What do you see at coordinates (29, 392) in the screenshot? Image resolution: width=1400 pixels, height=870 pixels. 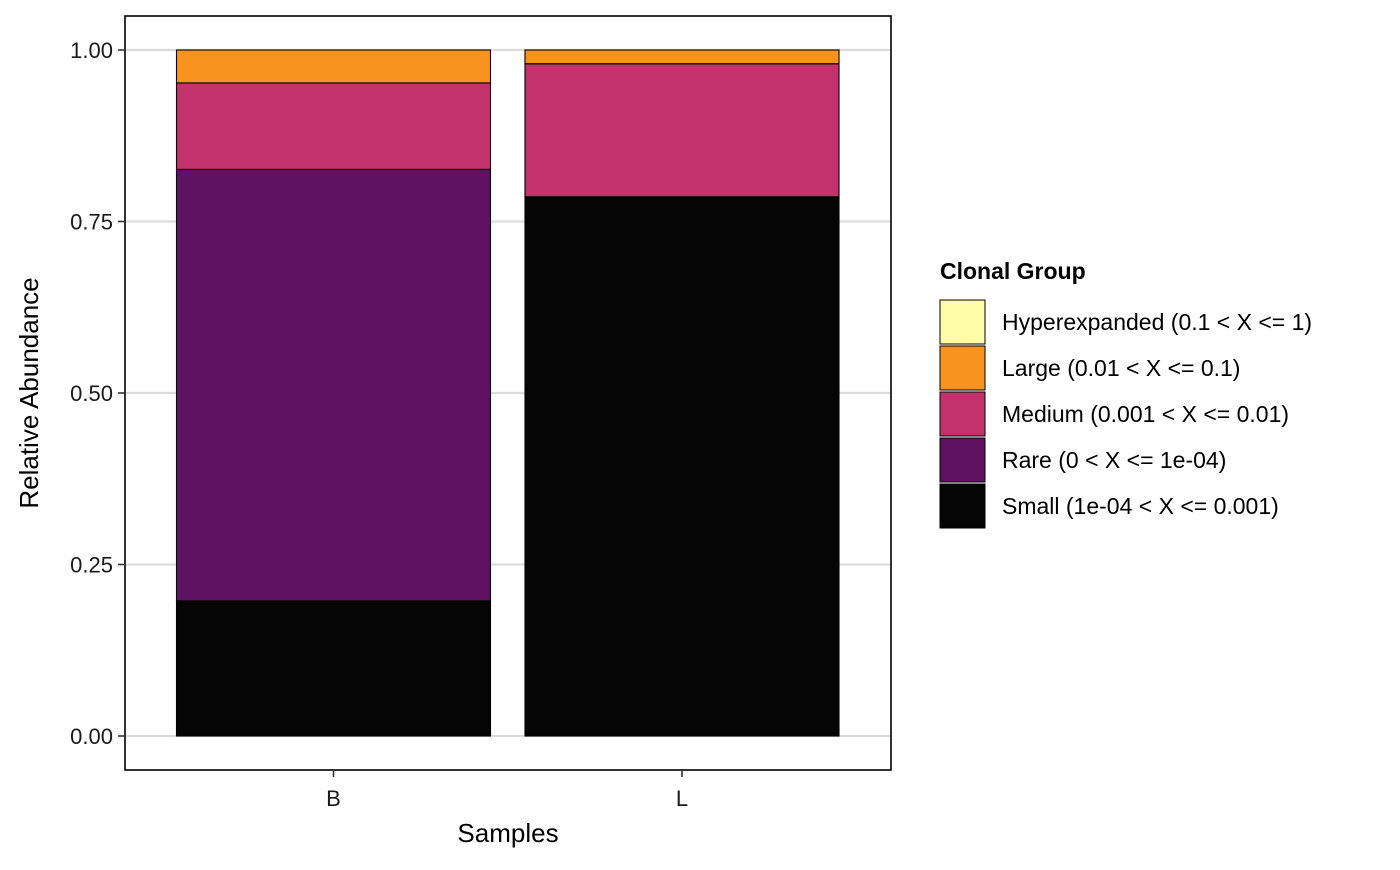 I see `y-axis-title: Relative Abundance` at bounding box center [29, 392].